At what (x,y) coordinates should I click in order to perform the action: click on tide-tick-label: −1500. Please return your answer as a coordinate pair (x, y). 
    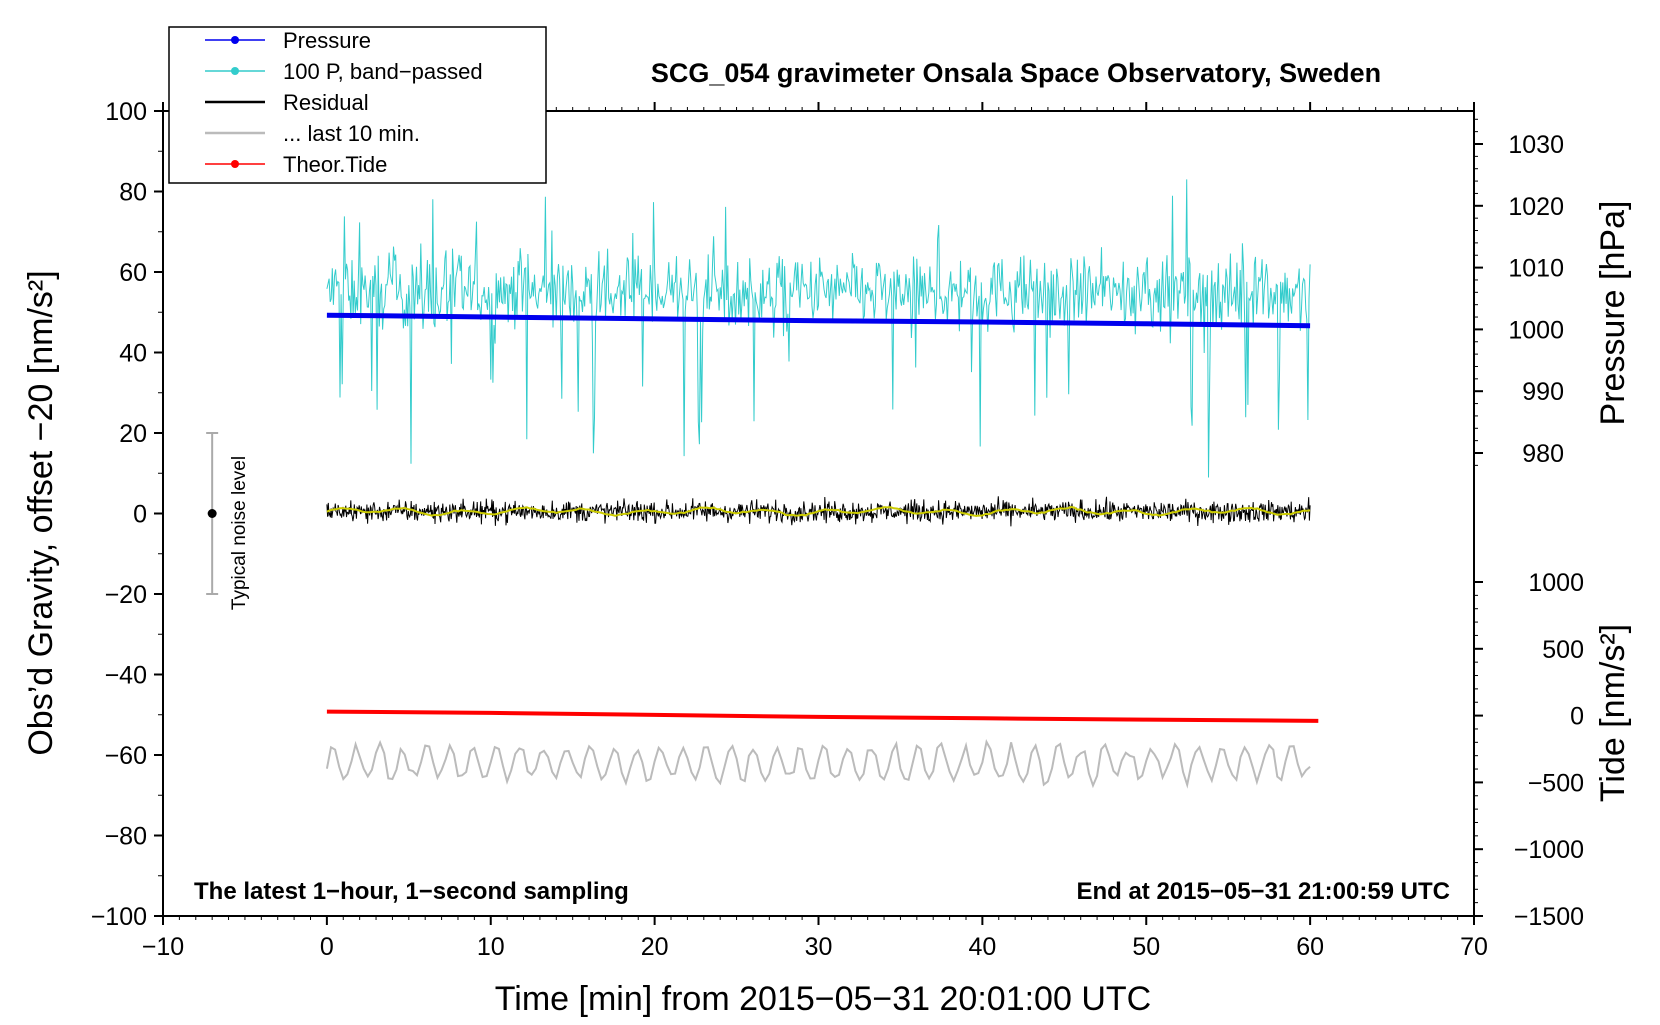
    Looking at the image, I should click on (1549, 917).